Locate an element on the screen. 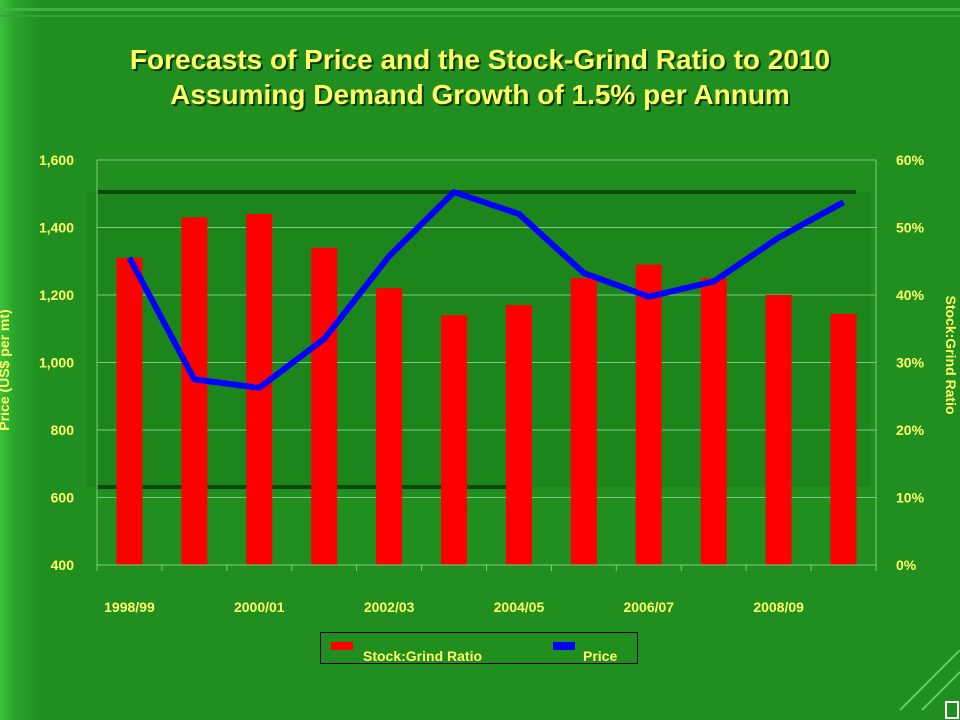 The width and height of the screenshot is (960, 720). x-tick-label: 2008/09 is located at coordinates (778, 607).